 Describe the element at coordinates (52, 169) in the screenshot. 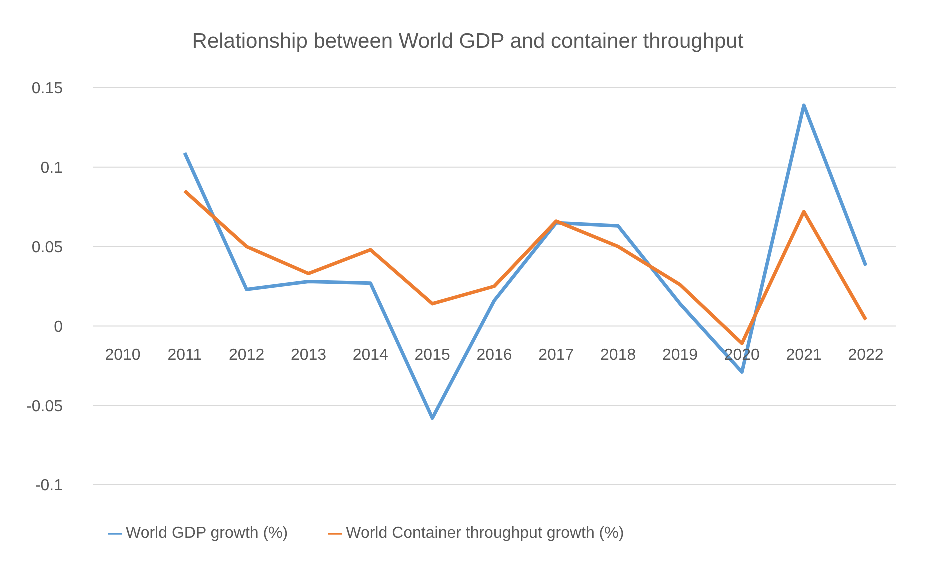

I see `y-tick-label: 0.1` at that location.